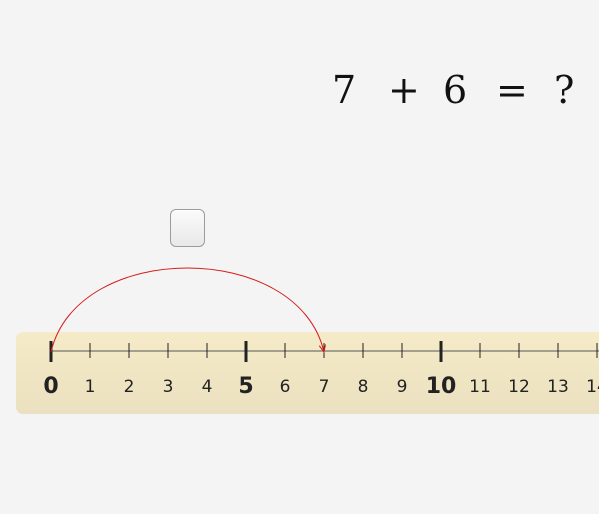 The height and width of the screenshot is (514, 599). Describe the element at coordinates (519, 387) in the screenshot. I see `tick-label-12: 12` at that location.